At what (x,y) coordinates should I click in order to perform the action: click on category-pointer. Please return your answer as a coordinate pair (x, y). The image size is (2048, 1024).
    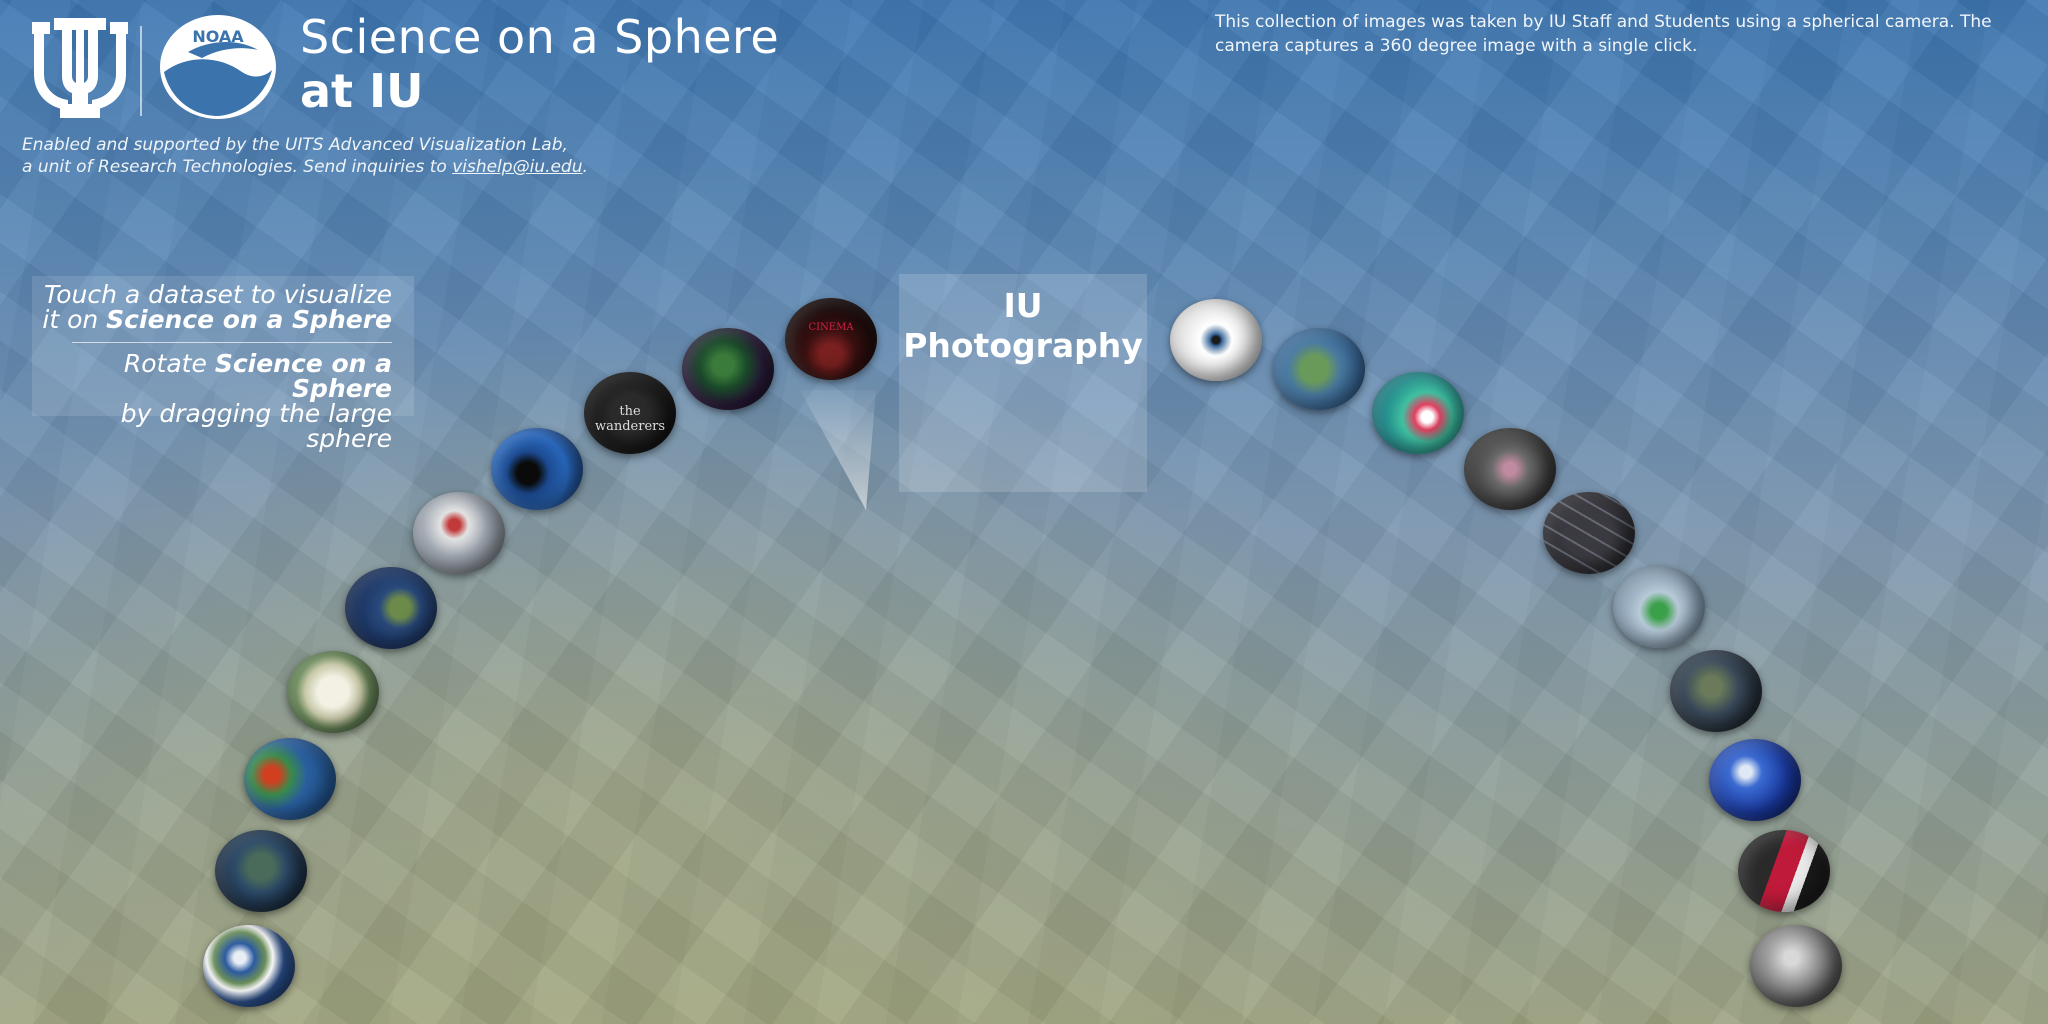
    Looking at the image, I should click on (838, 450).